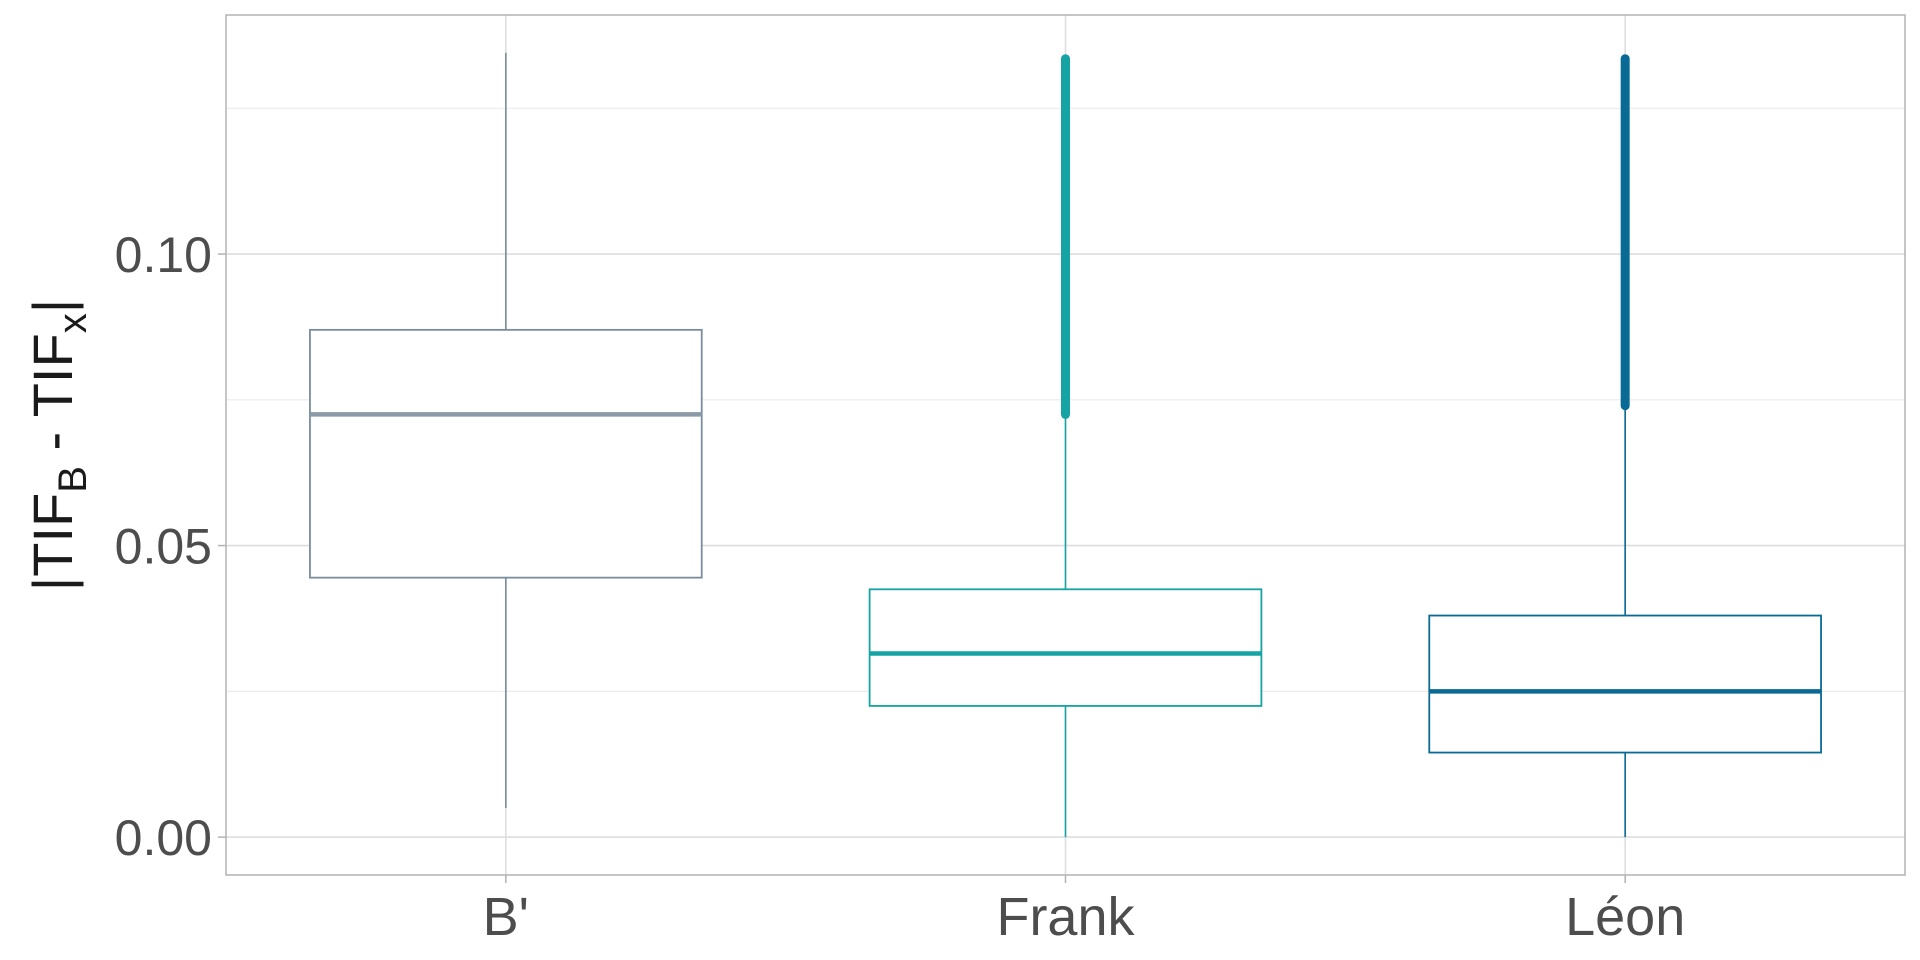 The height and width of the screenshot is (960, 1920). What do you see at coordinates (1065, 917) in the screenshot?
I see `x-tick-label-1: Frank` at bounding box center [1065, 917].